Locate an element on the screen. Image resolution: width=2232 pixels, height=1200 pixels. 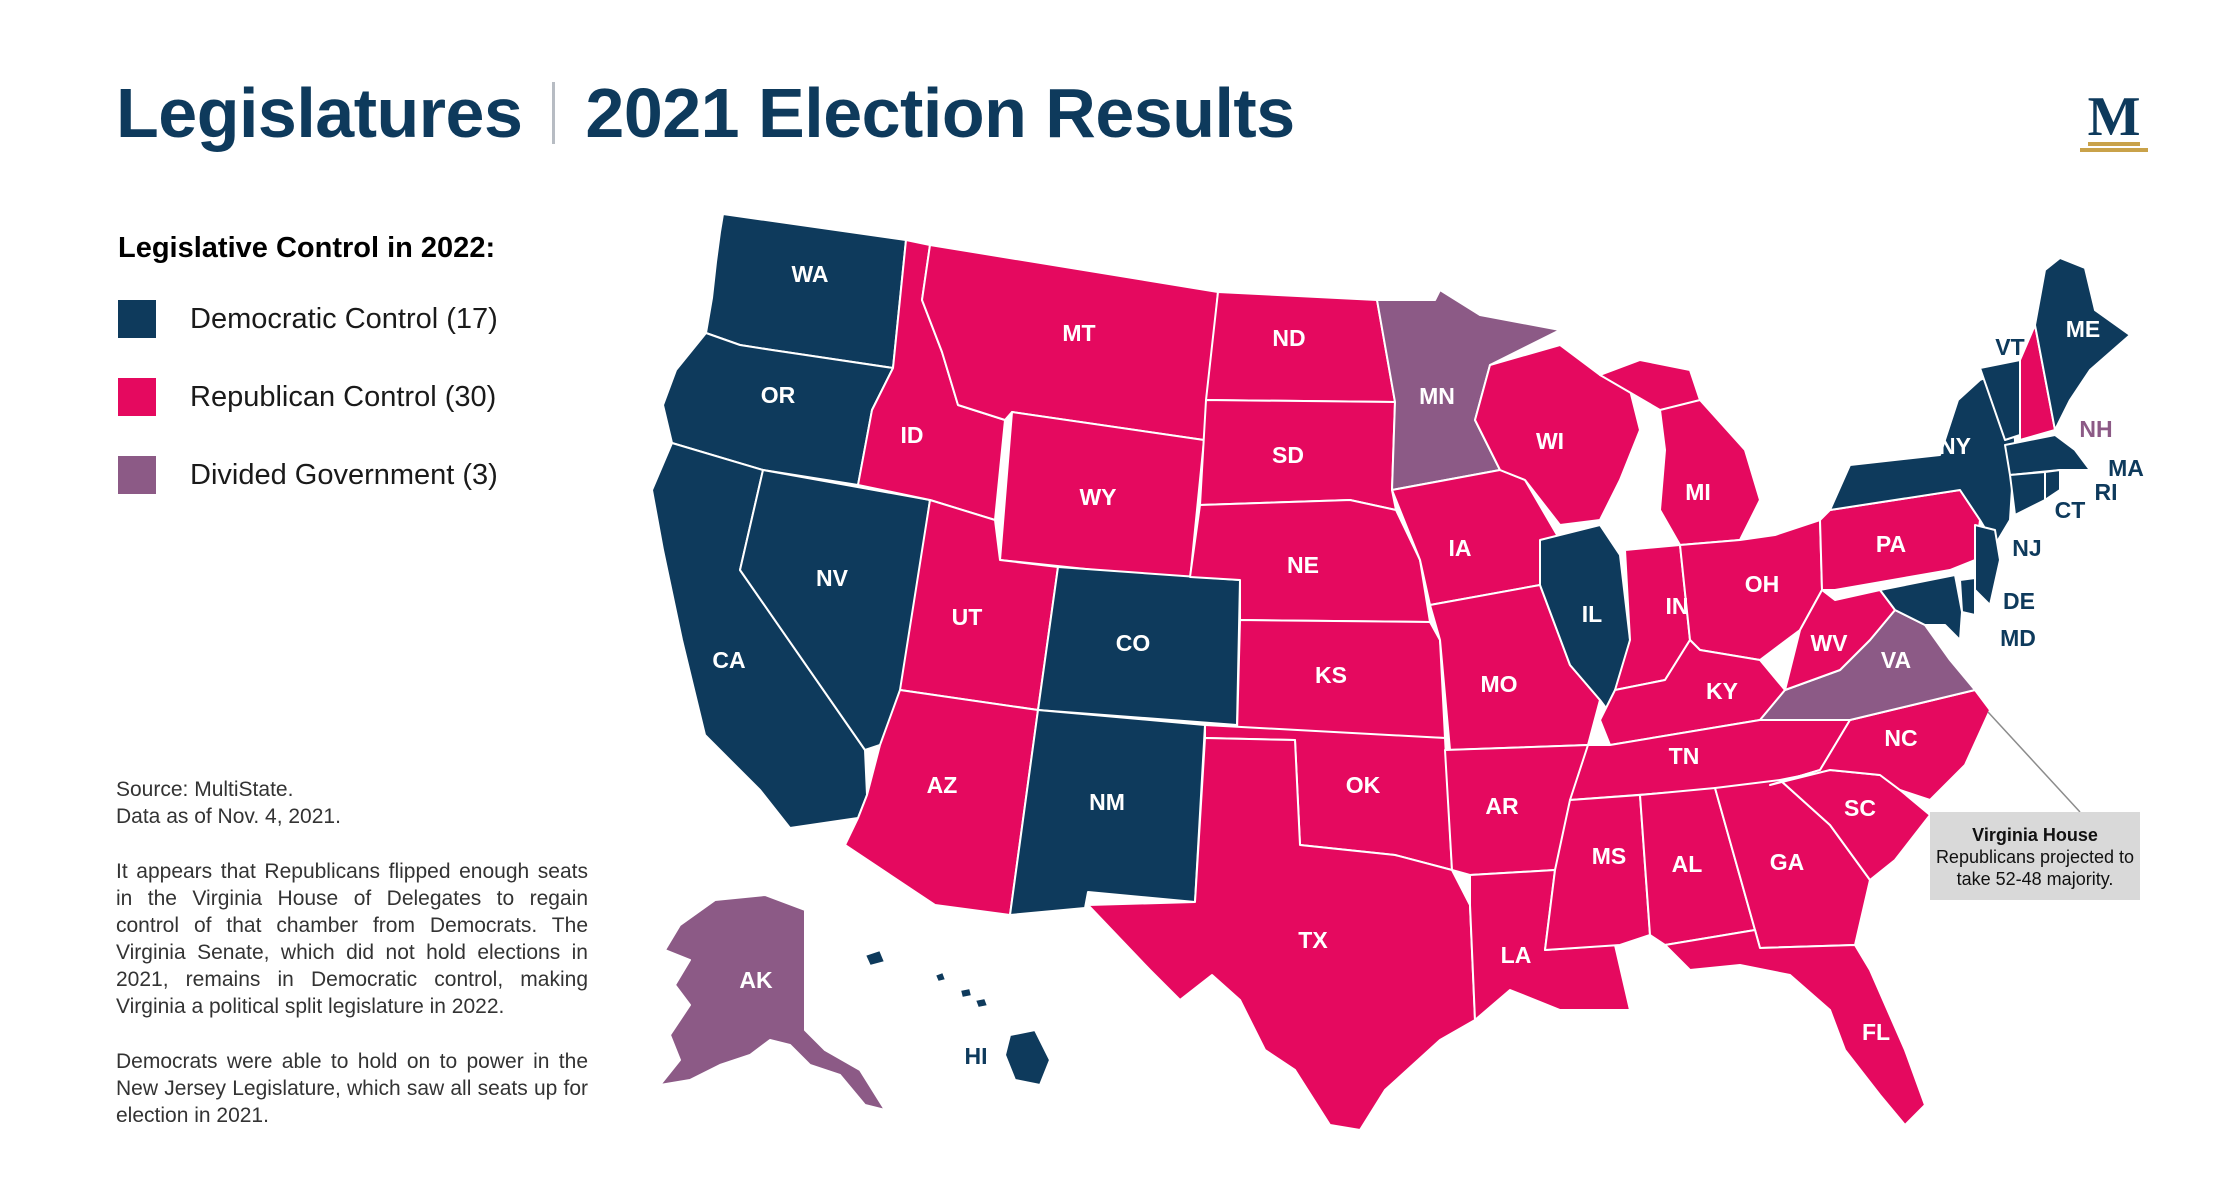
label-va: VA is located at coordinates (1896, 660).